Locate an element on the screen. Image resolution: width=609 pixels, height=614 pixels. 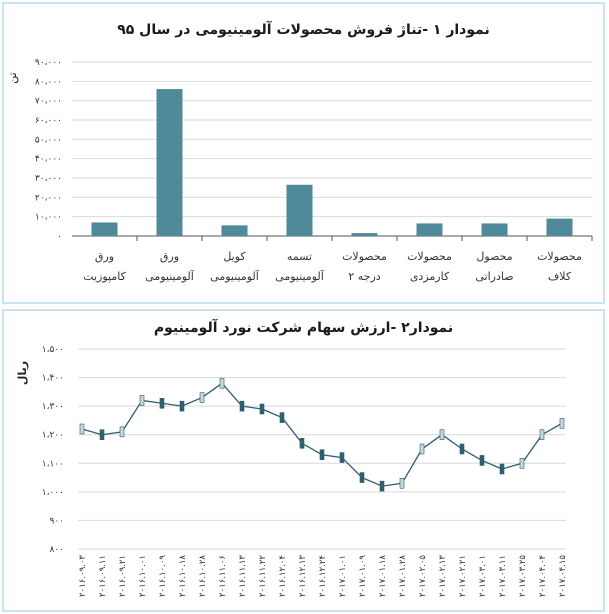
x-tick-label: ۲۰۱۷.۰۲.۰۵ is located at coordinates (423, 576).